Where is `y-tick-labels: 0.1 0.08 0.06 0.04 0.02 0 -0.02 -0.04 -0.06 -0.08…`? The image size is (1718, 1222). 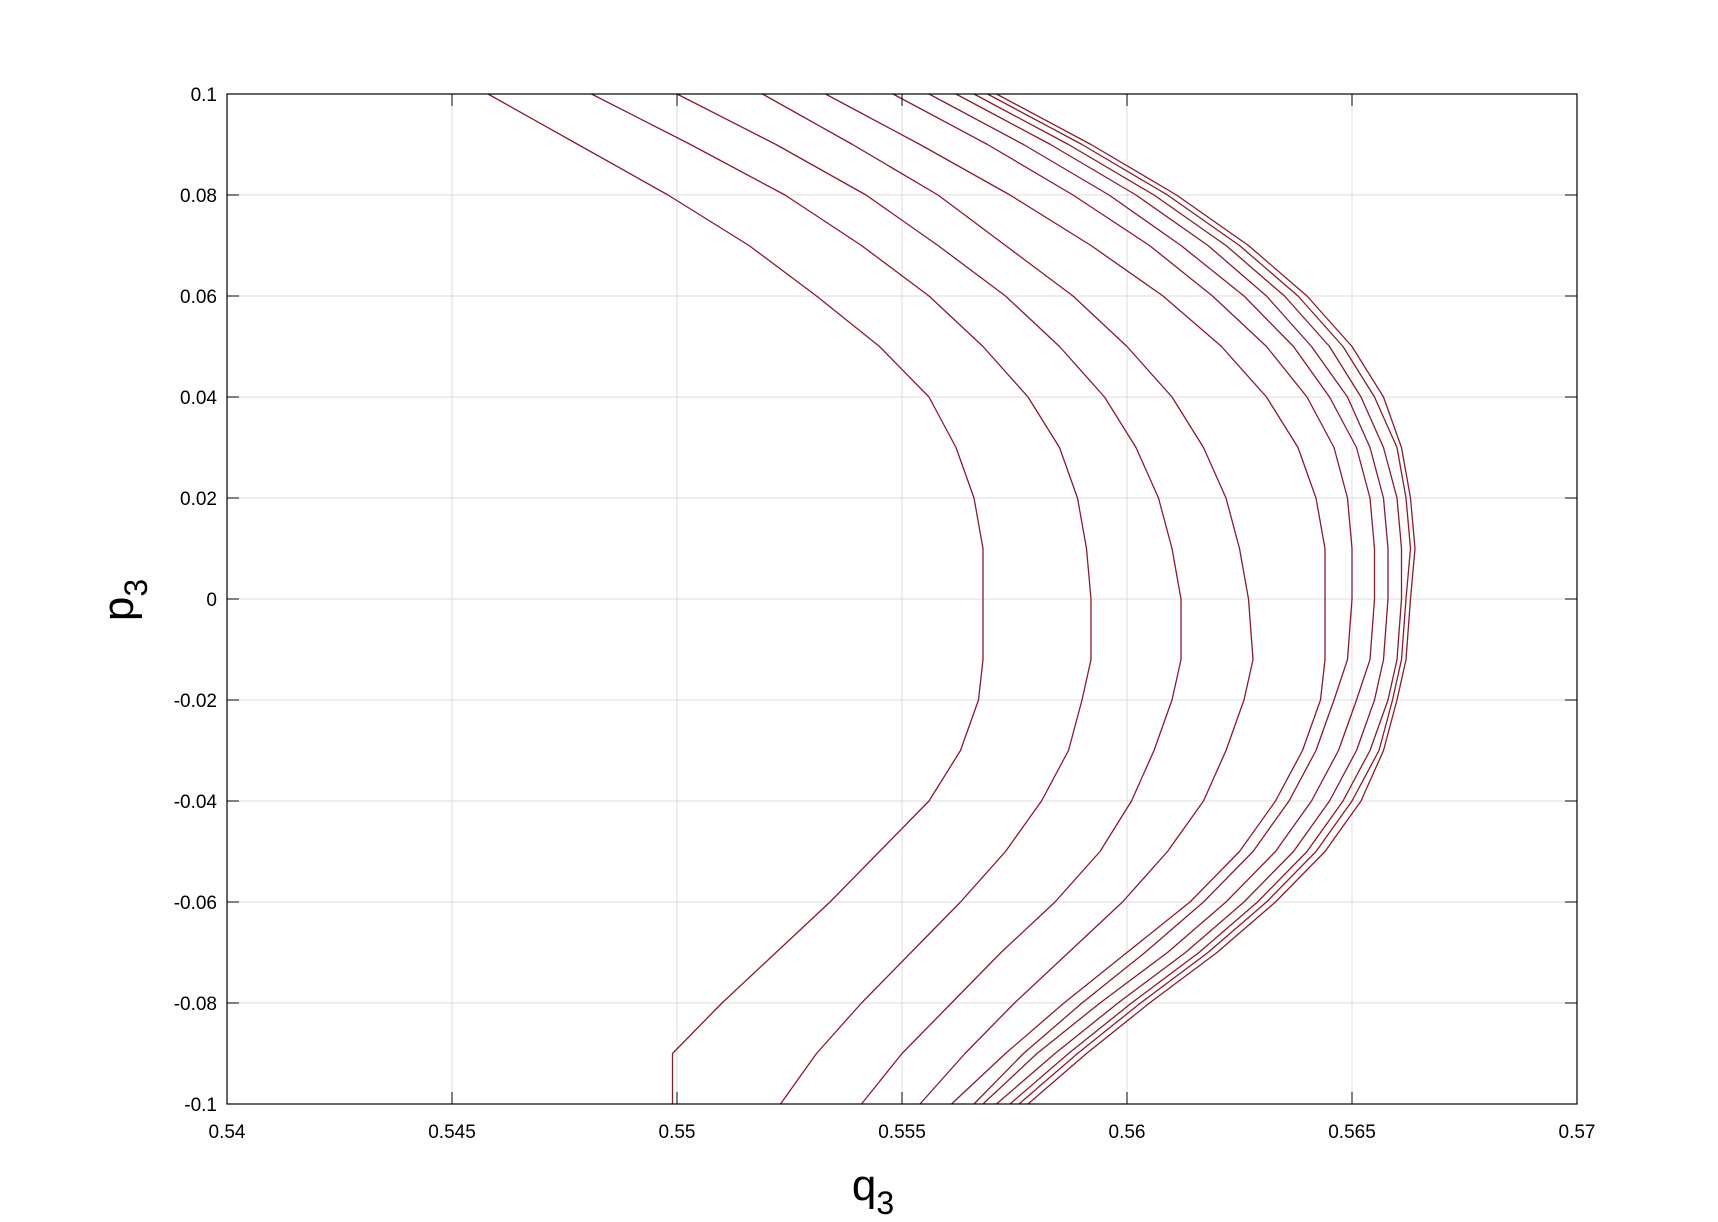 y-tick-labels: 0.1 0.08 0.06 0.04 0.02 0 -0.02 -0.04 -0.06 -0.08… is located at coordinates (196, 600).